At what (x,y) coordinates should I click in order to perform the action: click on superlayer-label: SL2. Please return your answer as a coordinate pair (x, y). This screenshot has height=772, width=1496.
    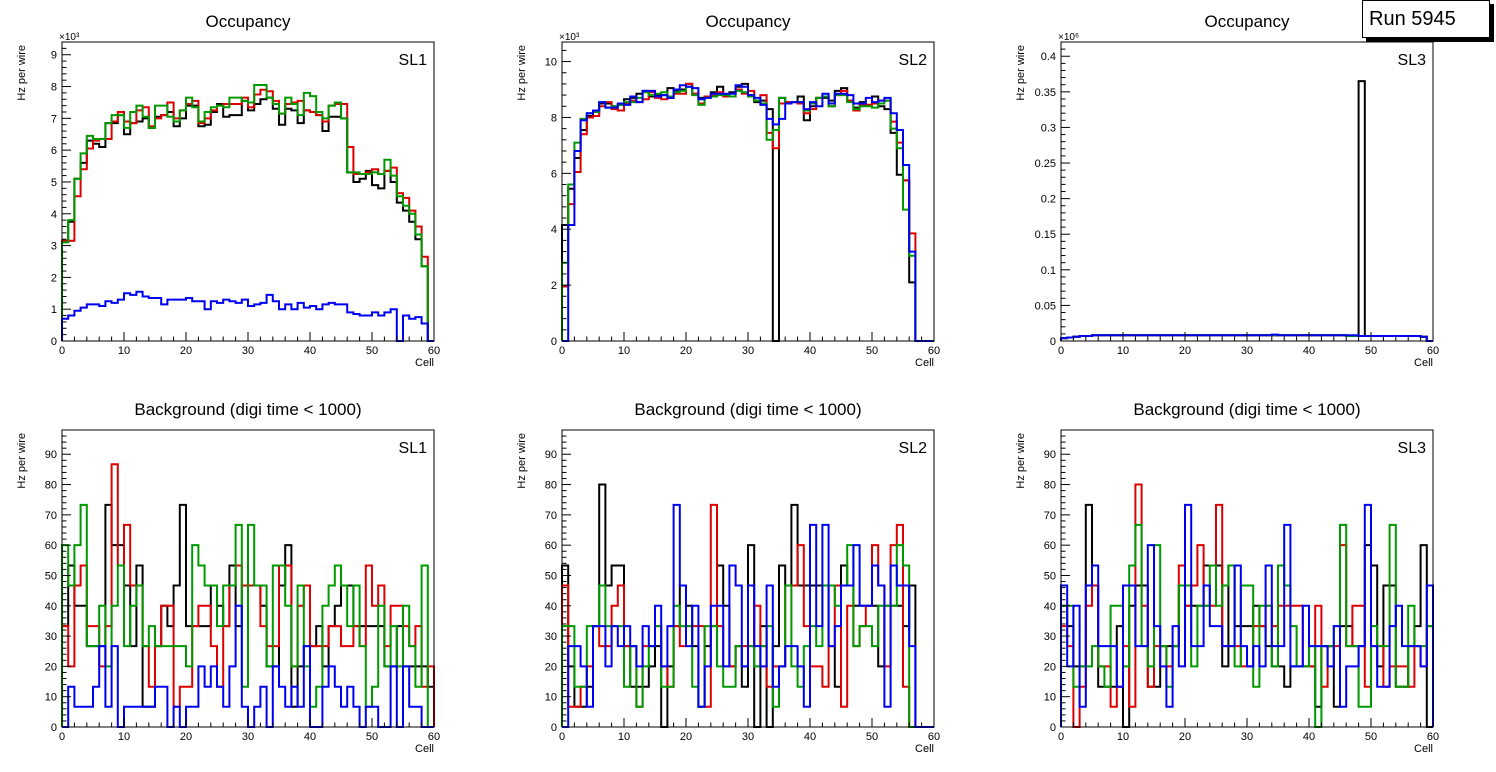
    Looking at the image, I should click on (913, 448).